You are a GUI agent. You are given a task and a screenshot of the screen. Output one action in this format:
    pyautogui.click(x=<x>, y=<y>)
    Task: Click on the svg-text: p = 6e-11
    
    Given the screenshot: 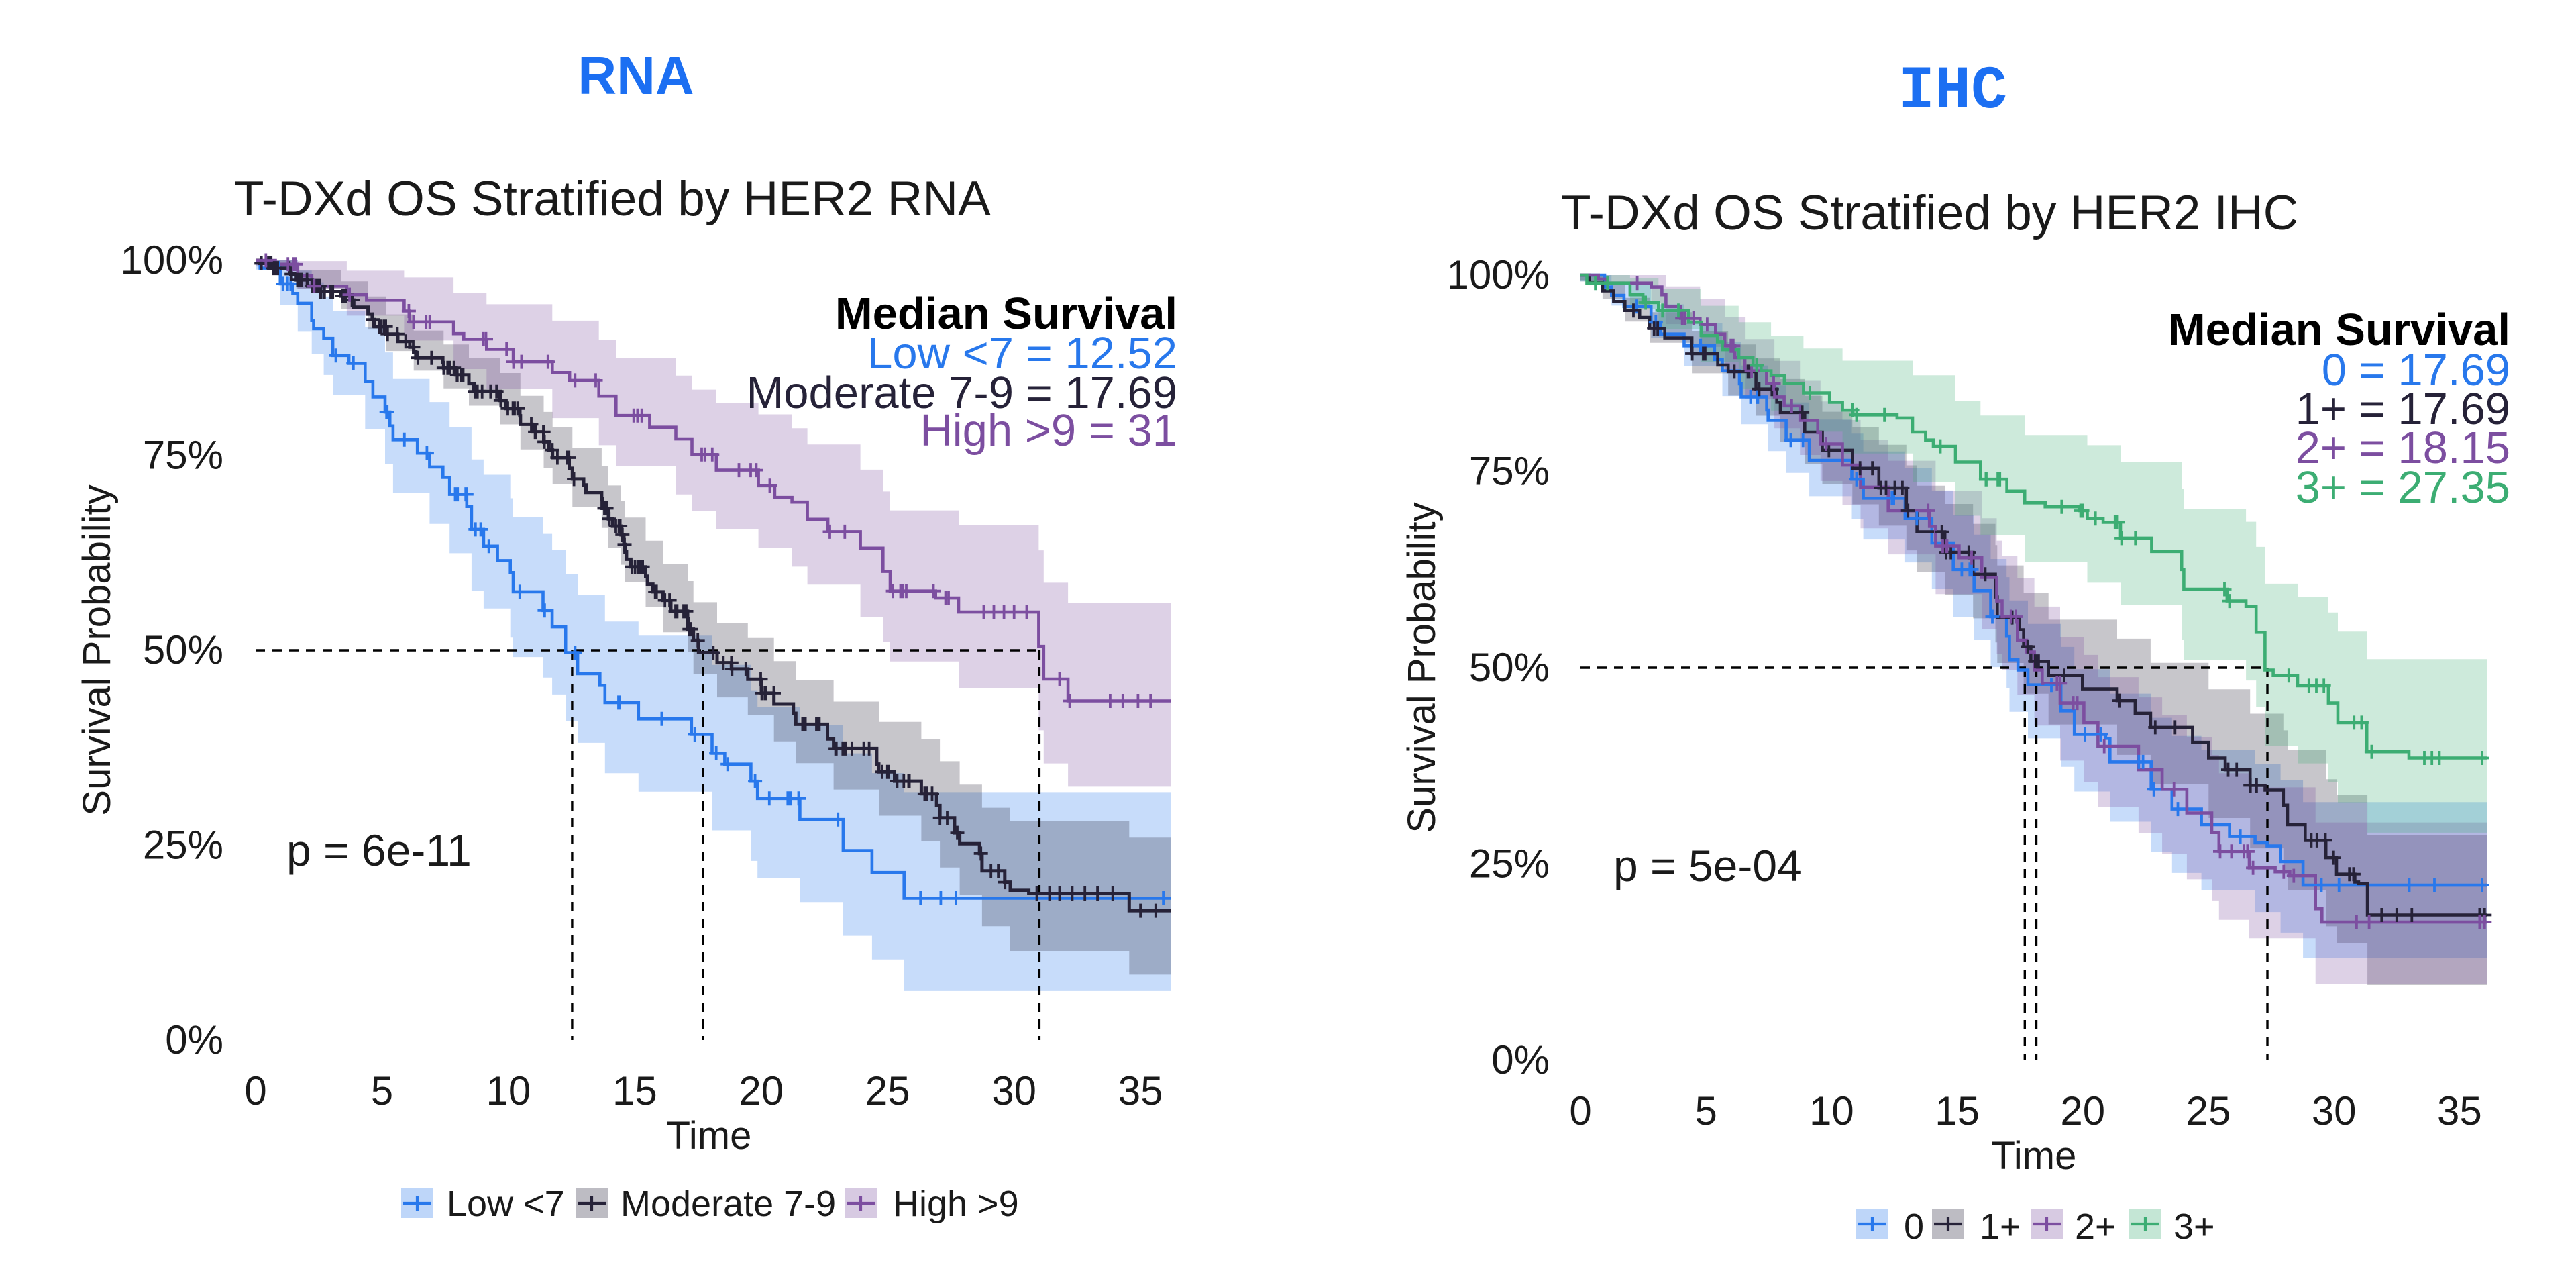 What is the action you would take?
    pyautogui.click(x=379, y=850)
    